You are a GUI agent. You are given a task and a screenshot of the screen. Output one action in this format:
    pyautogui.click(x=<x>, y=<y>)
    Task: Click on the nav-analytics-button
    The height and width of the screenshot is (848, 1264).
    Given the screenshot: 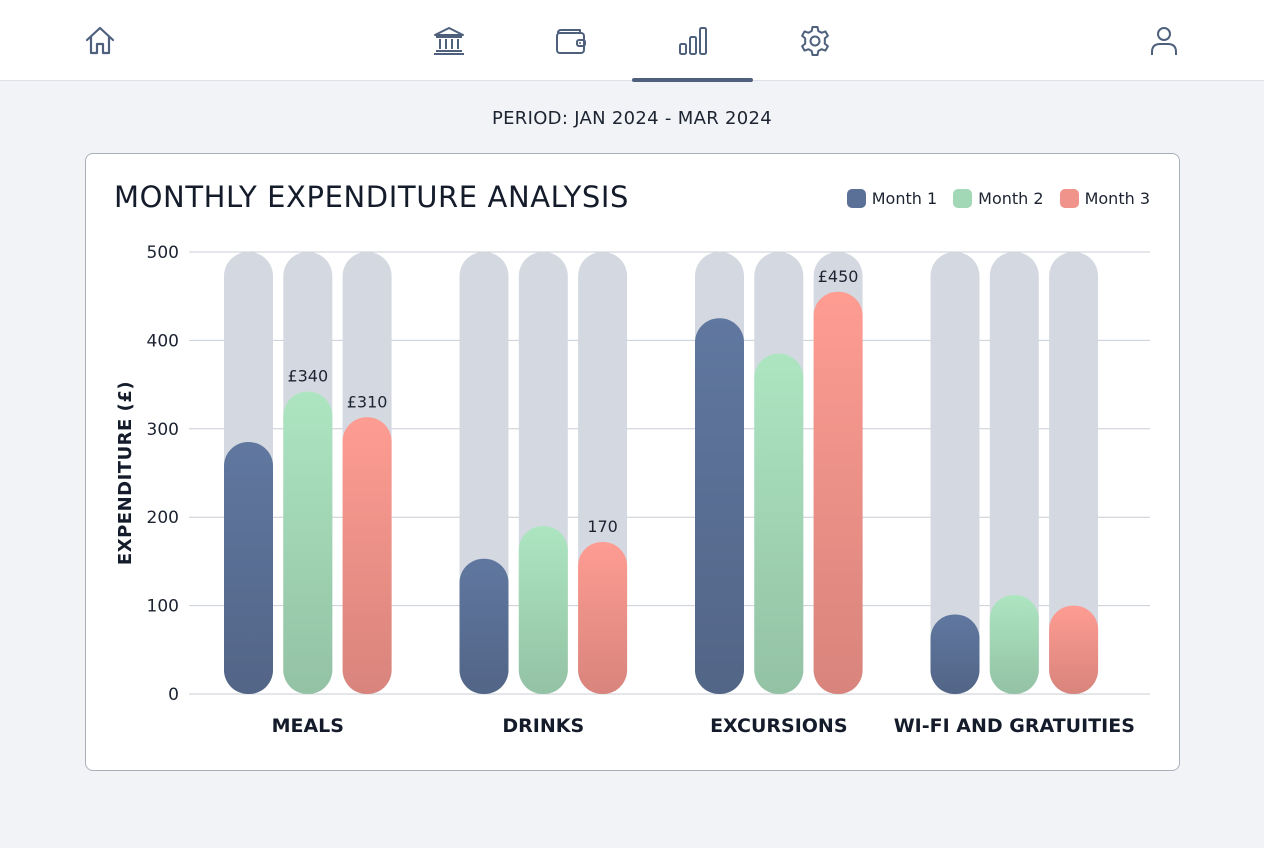 What is the action you would take?
    pyautogui.click(x=692, y=41)
    